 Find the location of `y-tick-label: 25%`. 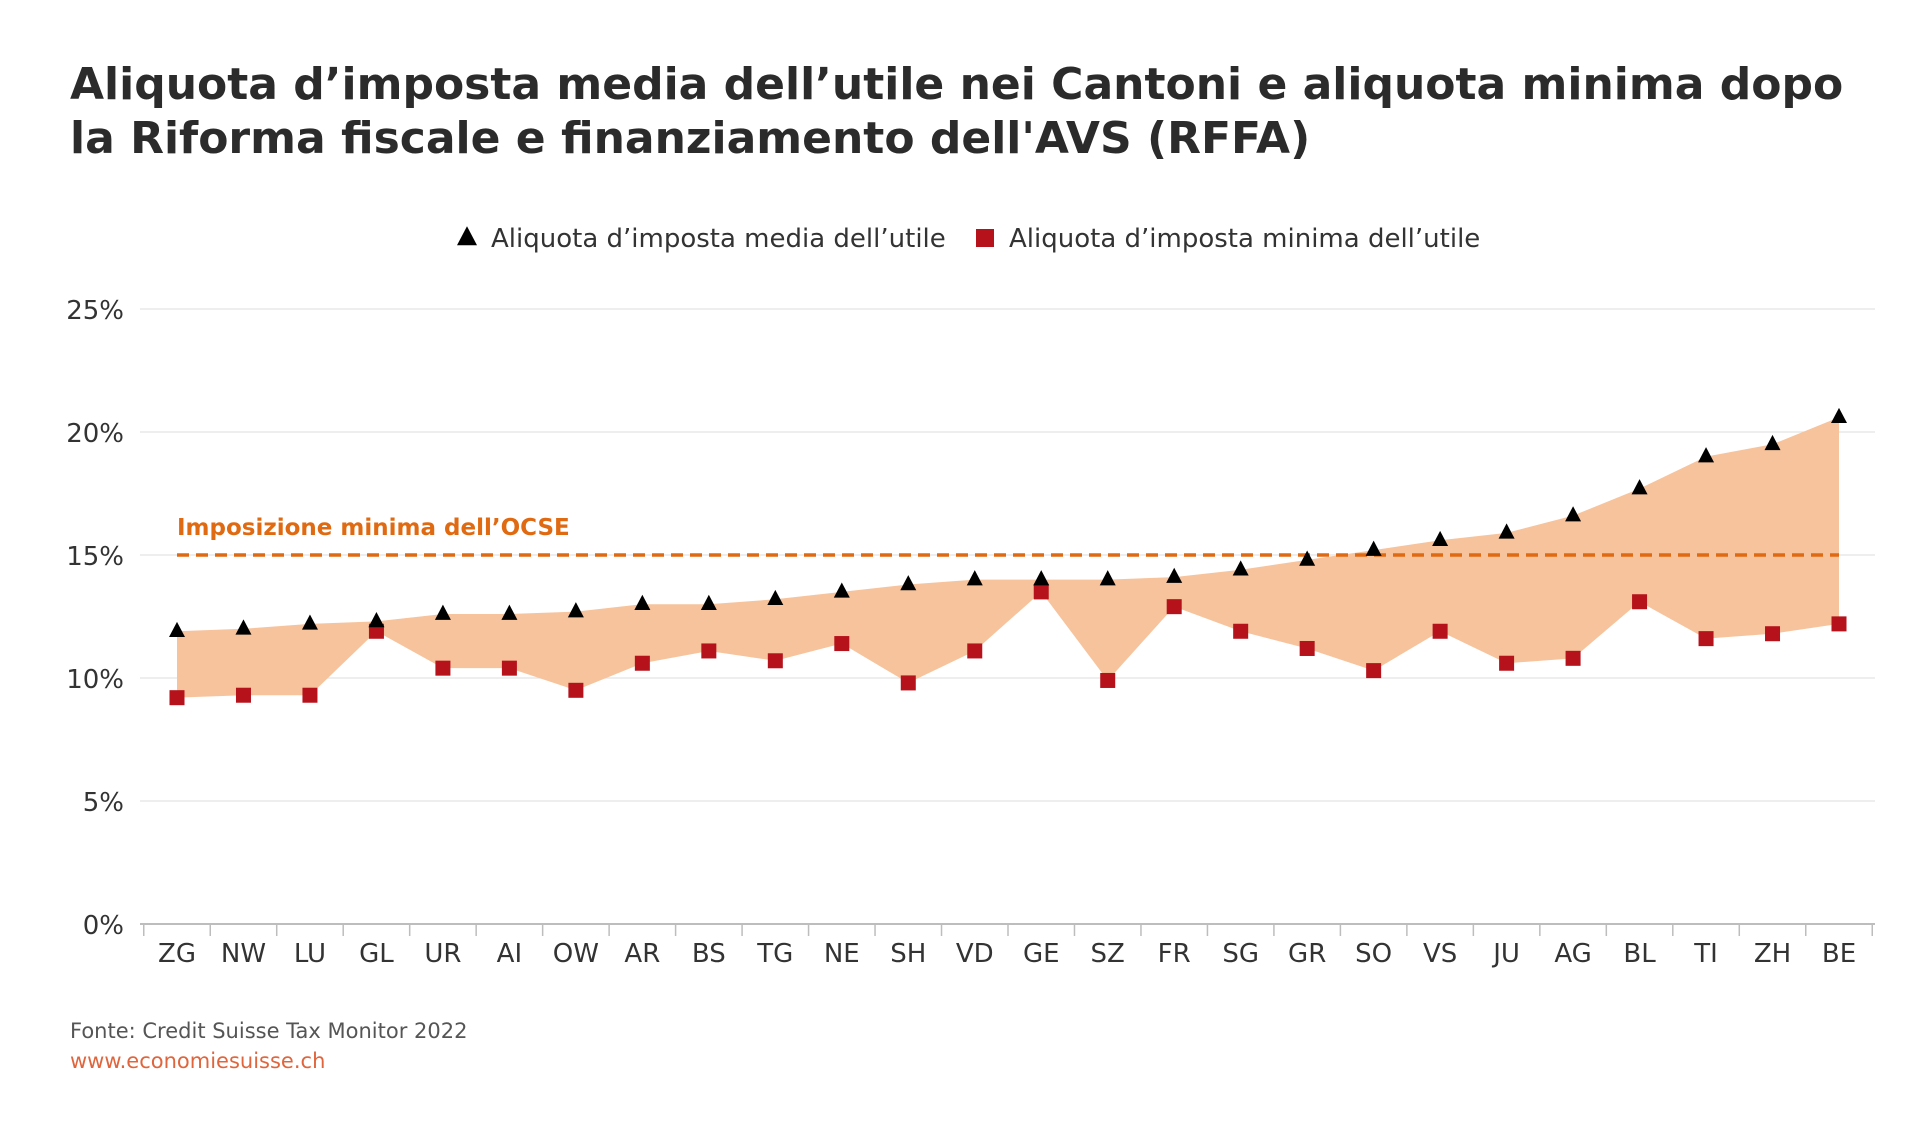

y-tick-label: 25% is located at coordinates (95, 311).